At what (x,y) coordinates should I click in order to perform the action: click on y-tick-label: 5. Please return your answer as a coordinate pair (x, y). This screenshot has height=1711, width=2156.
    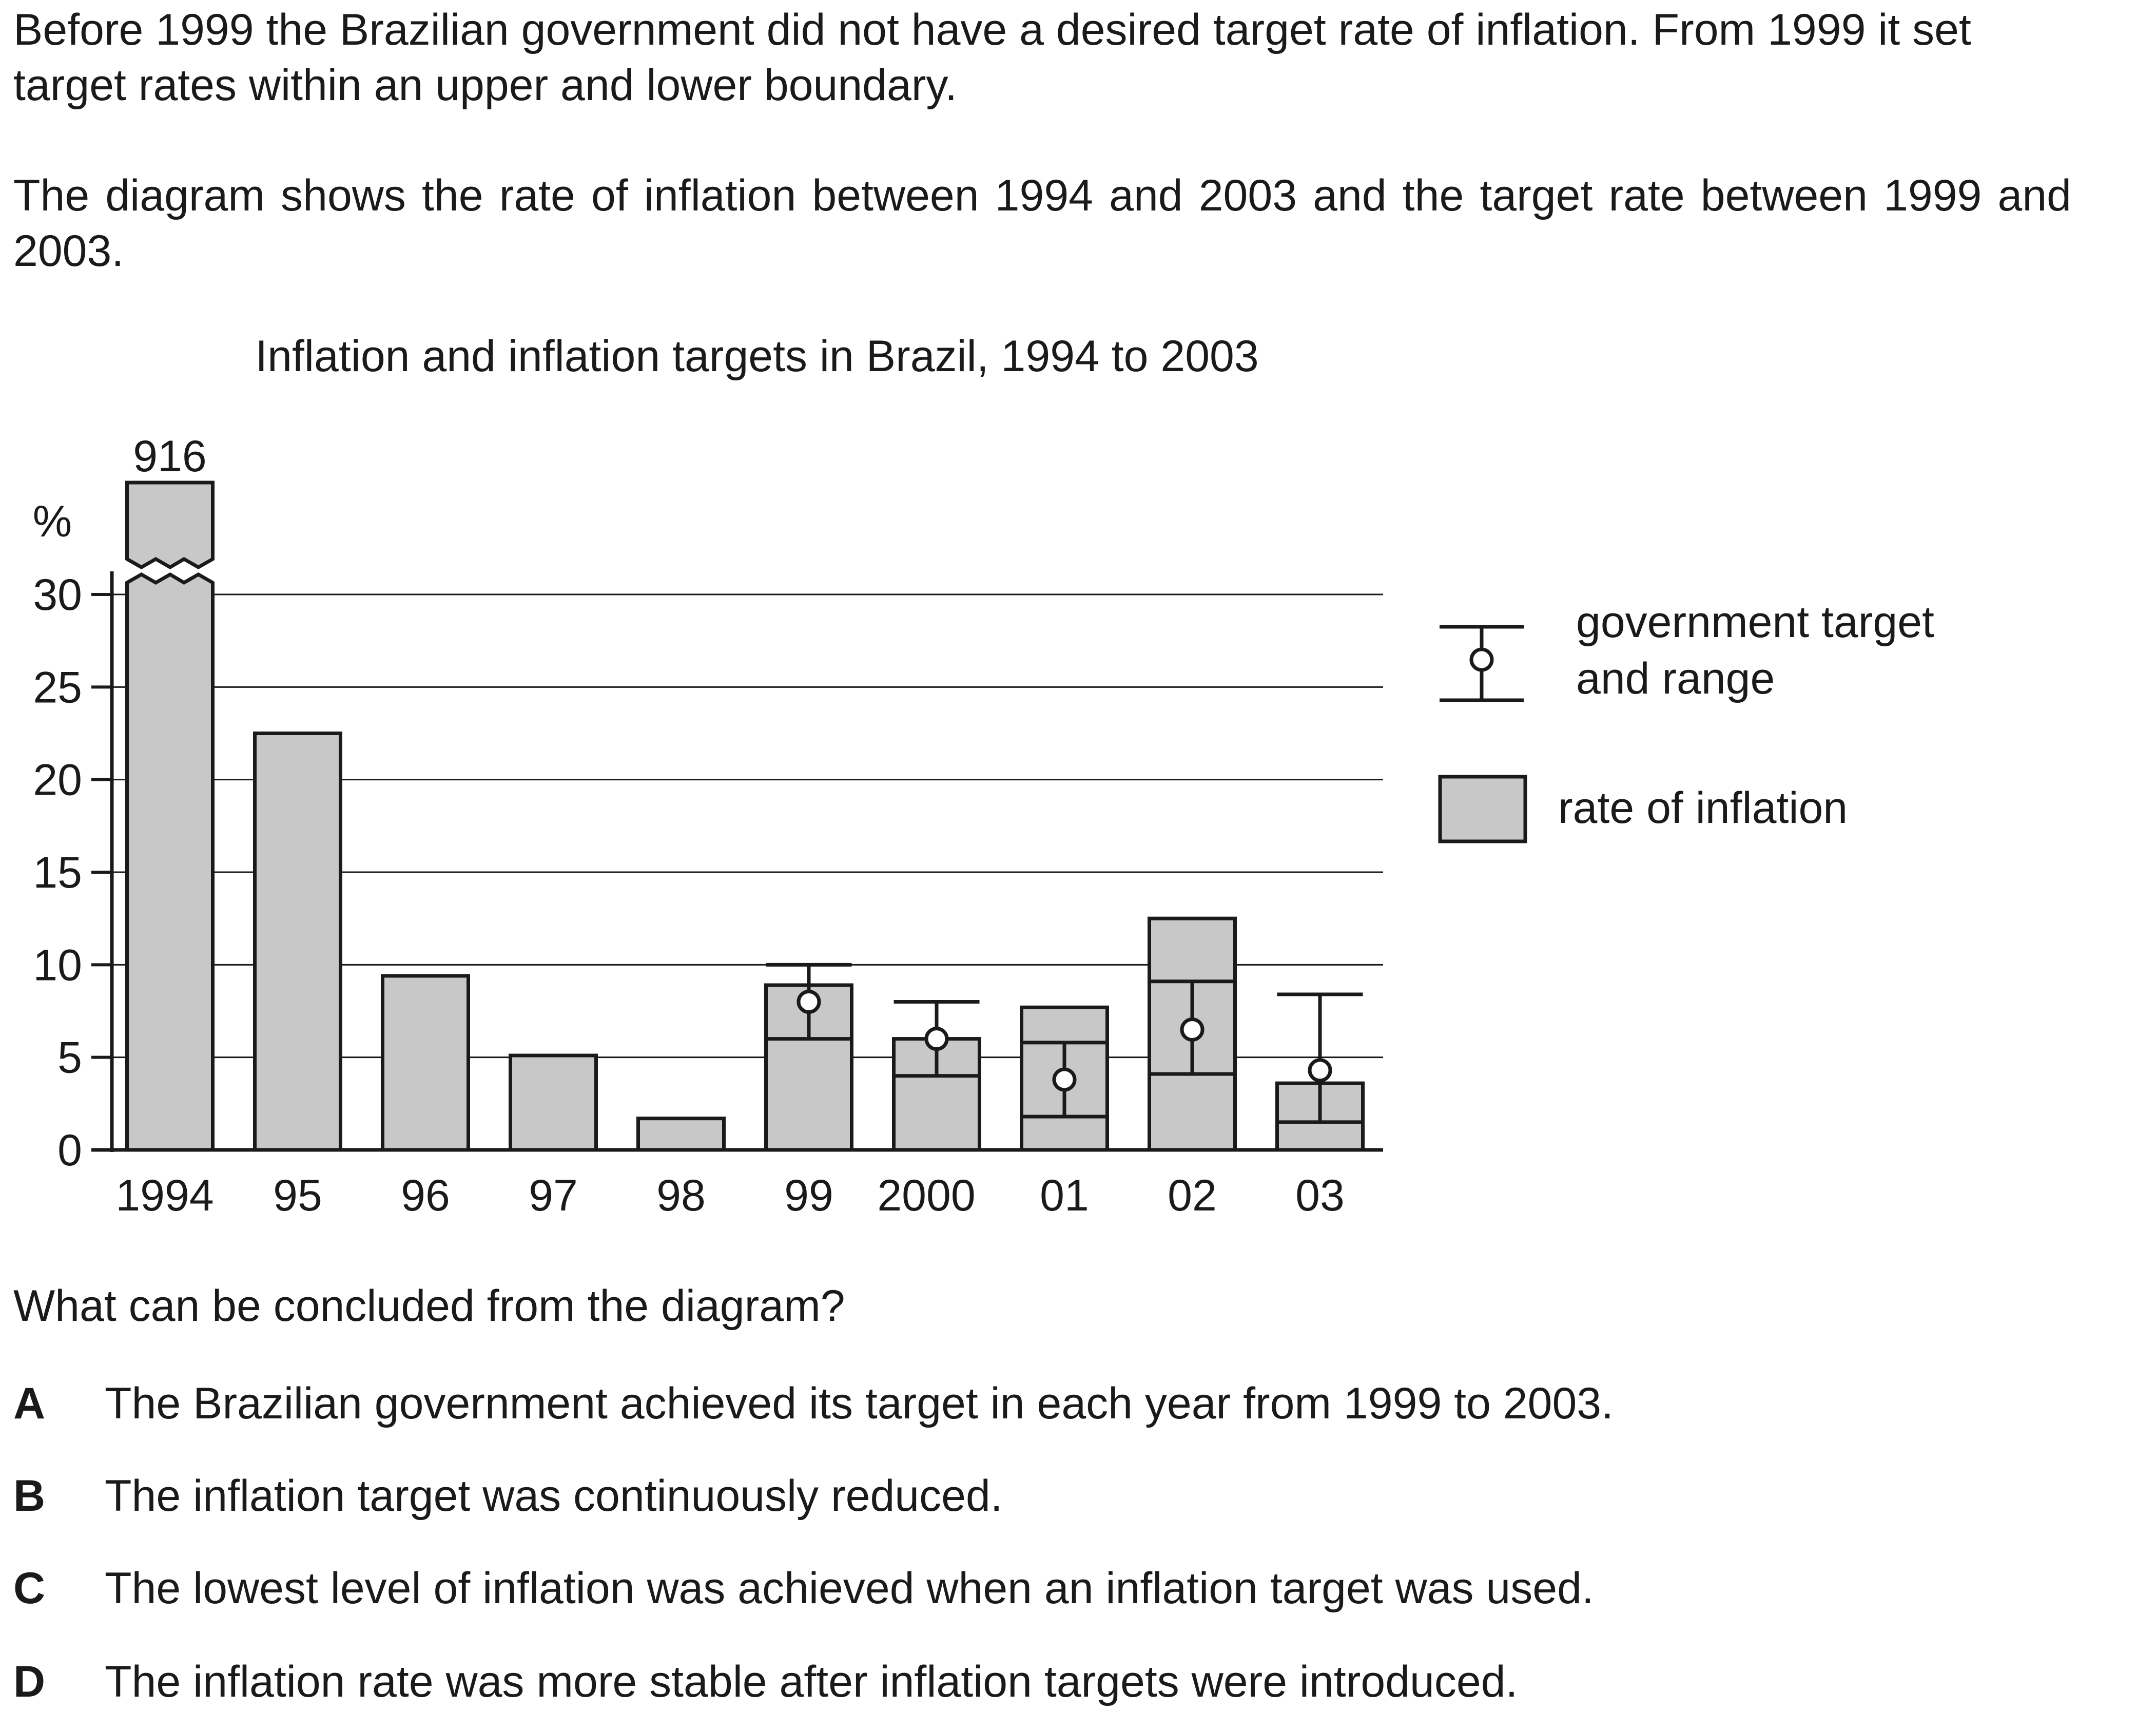
    Looking at the image, I should click on (69, 1058).